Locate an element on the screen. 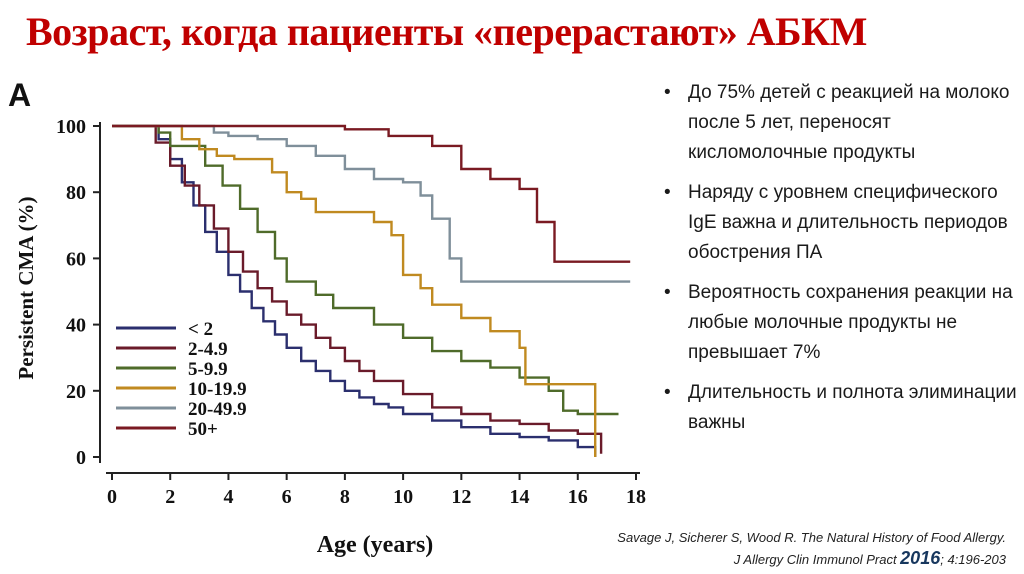  citation-pages: ; 4:196-203 is located at coordinates (973, 559).